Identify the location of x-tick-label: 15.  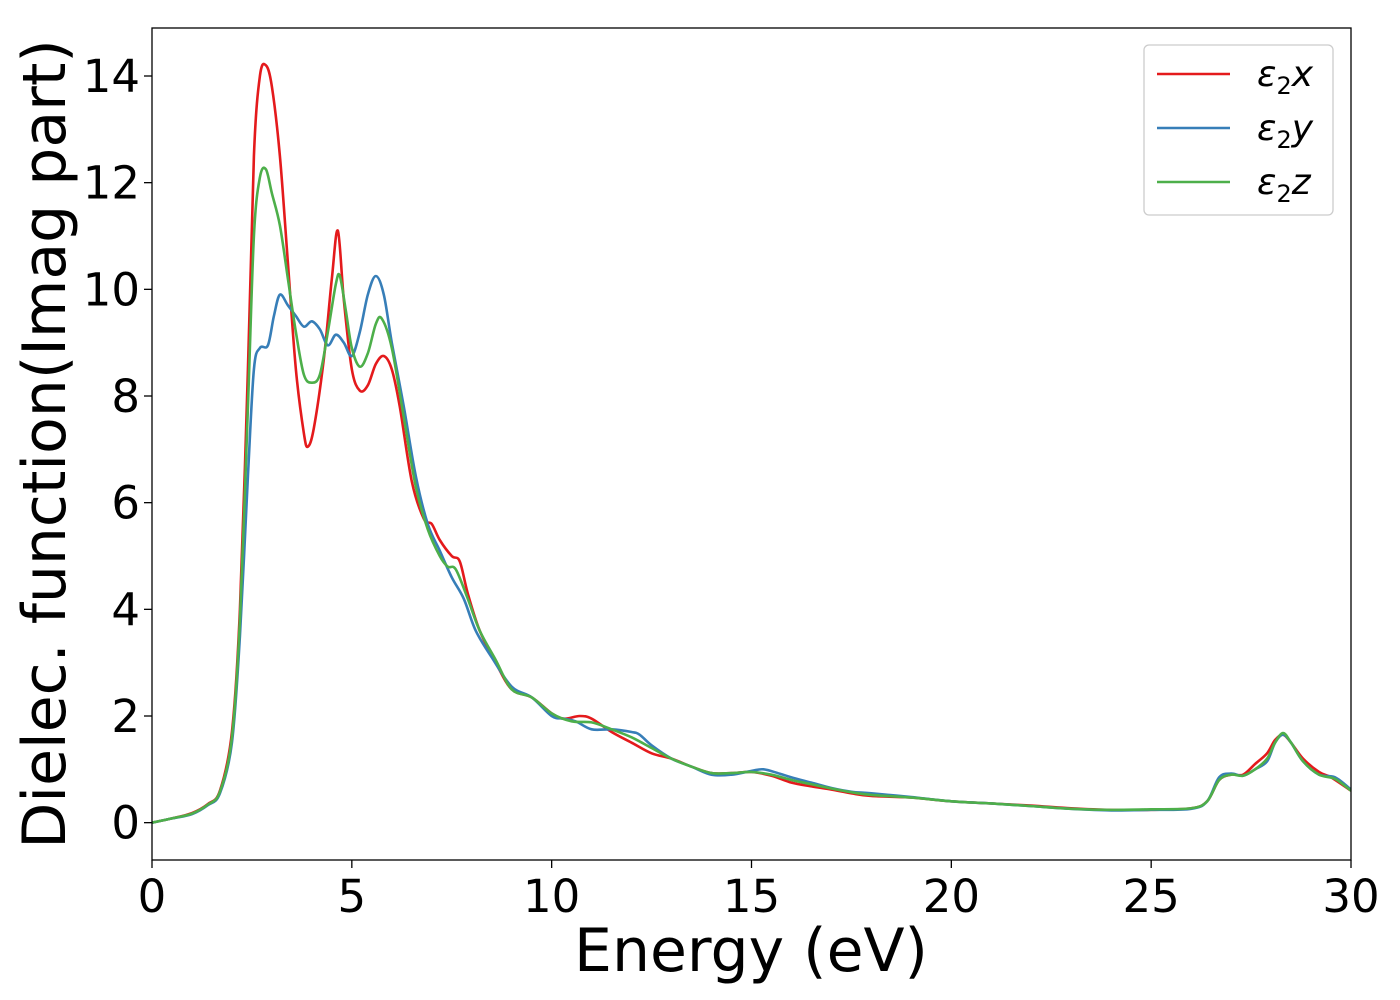
(751, 896).